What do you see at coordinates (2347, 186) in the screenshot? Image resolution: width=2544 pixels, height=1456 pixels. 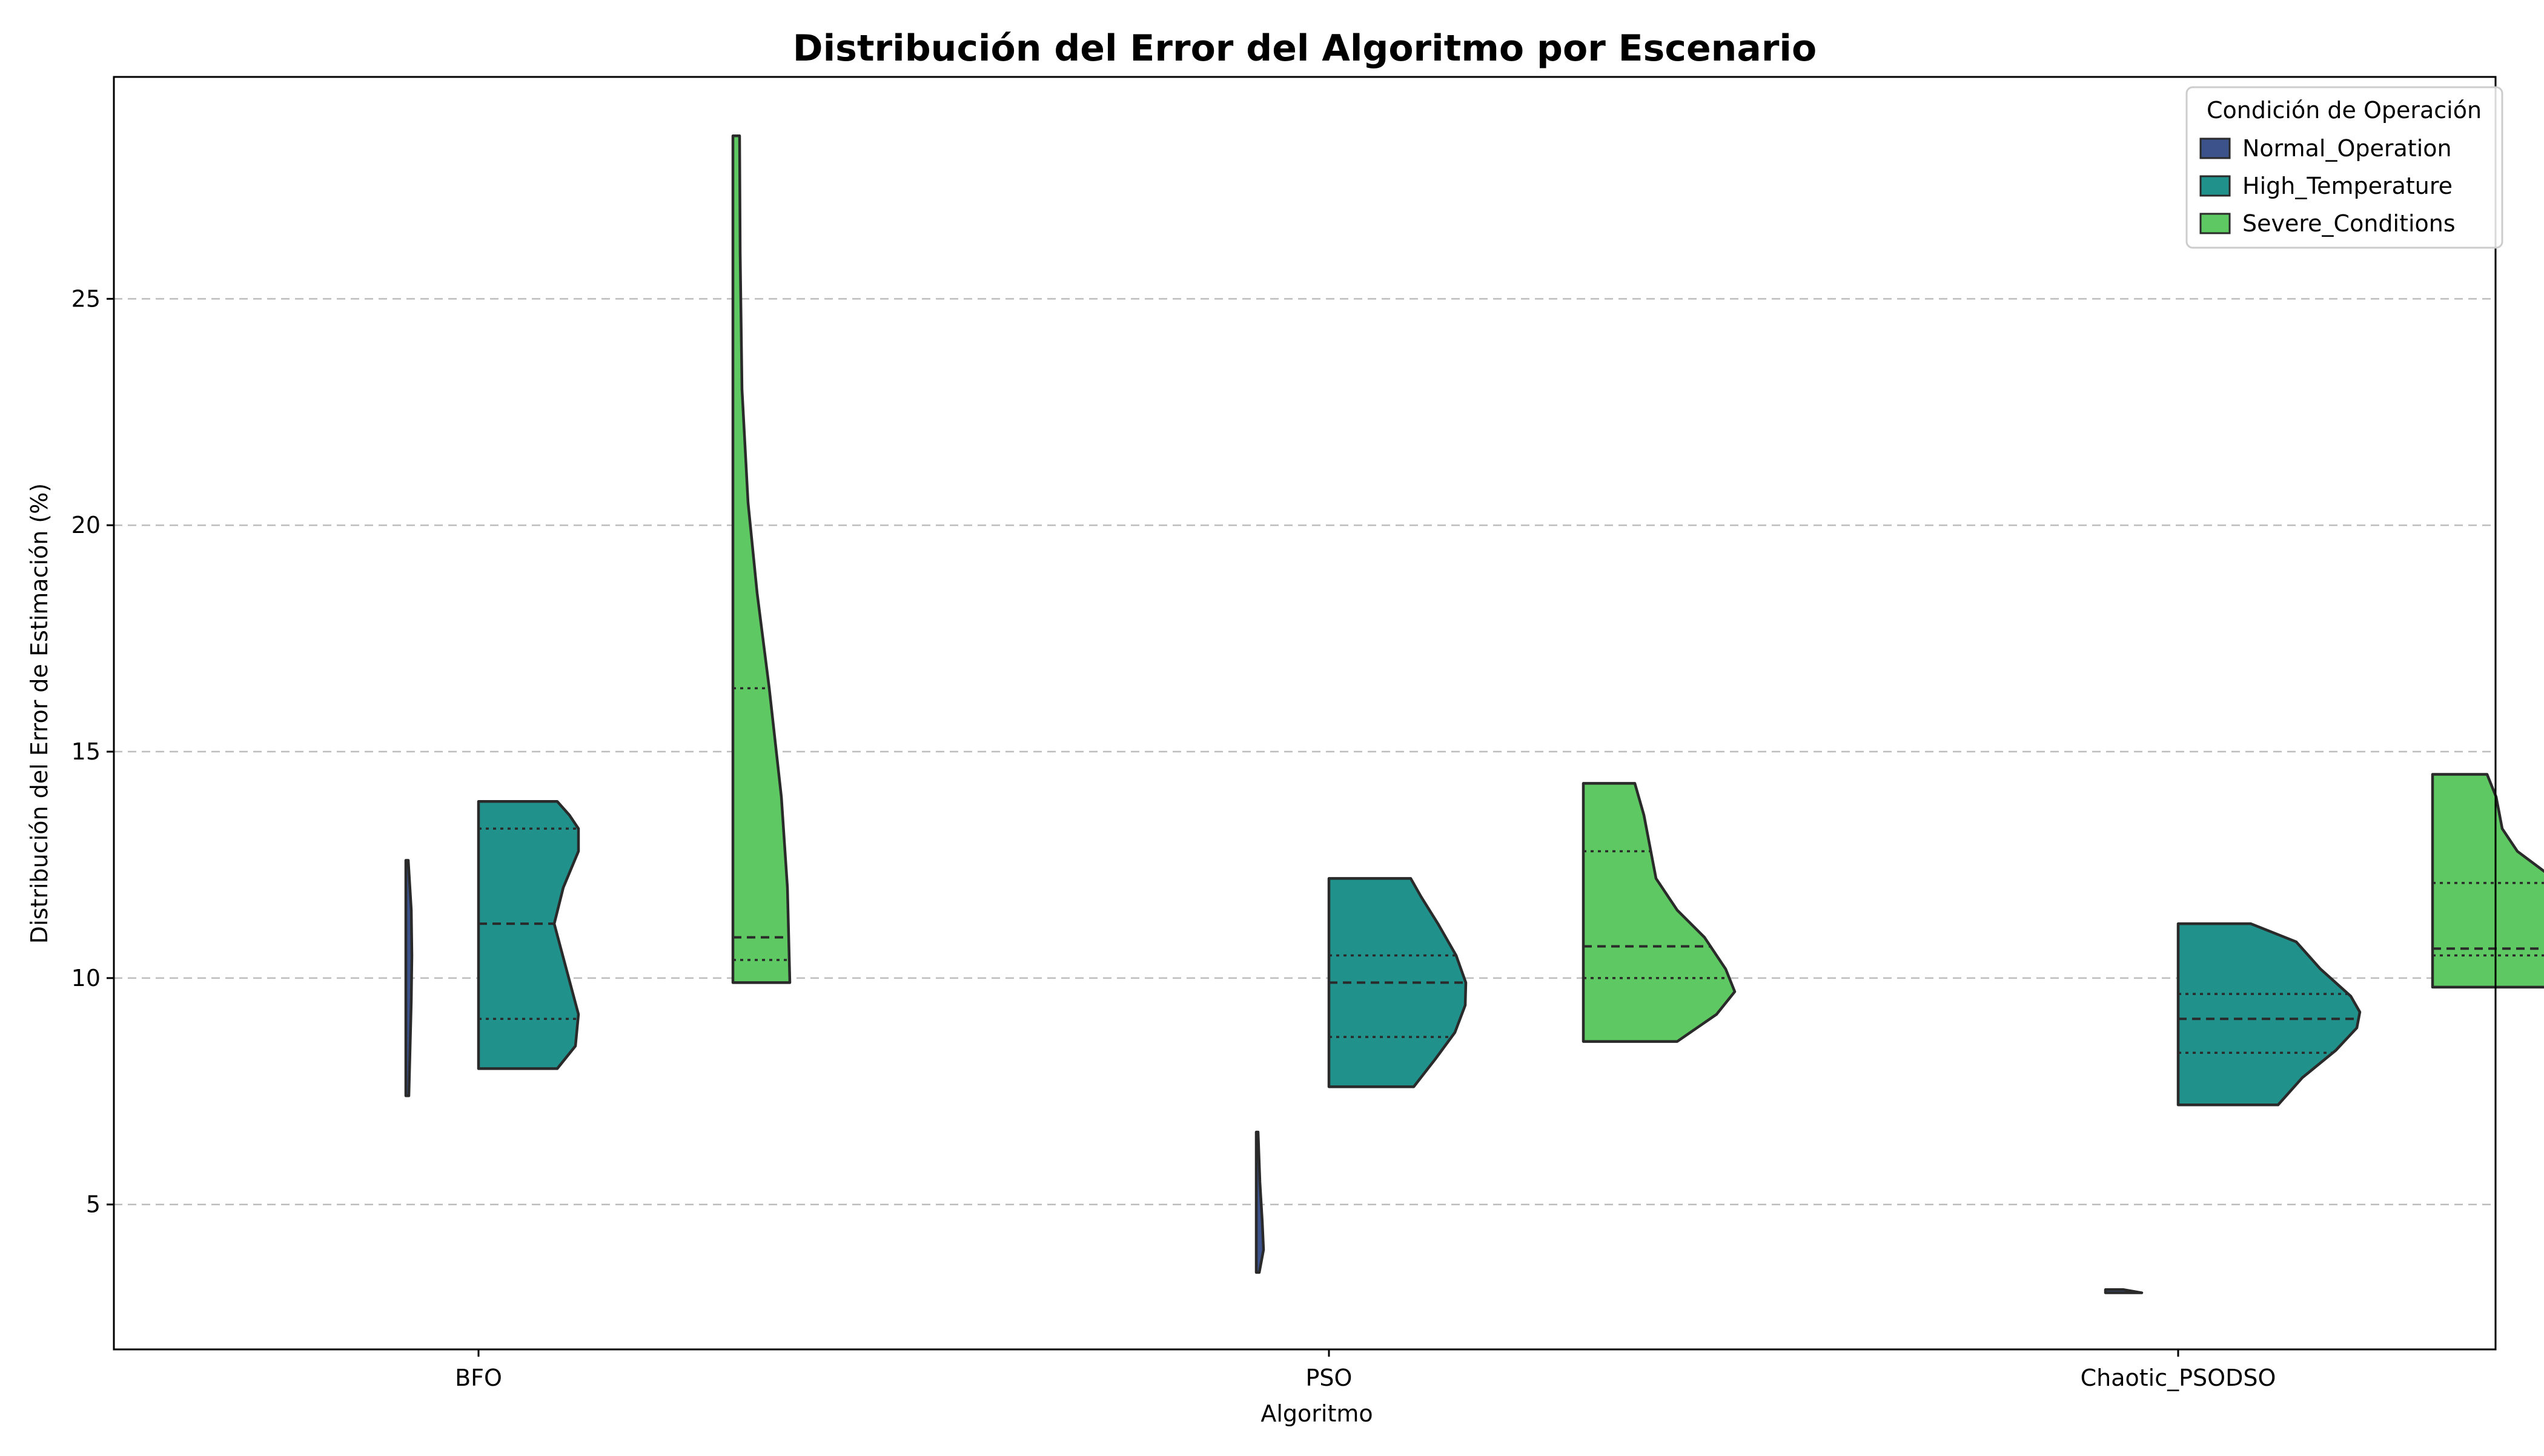 I see `legend-label: High_Temperature` at bounding box center [2347, 186].